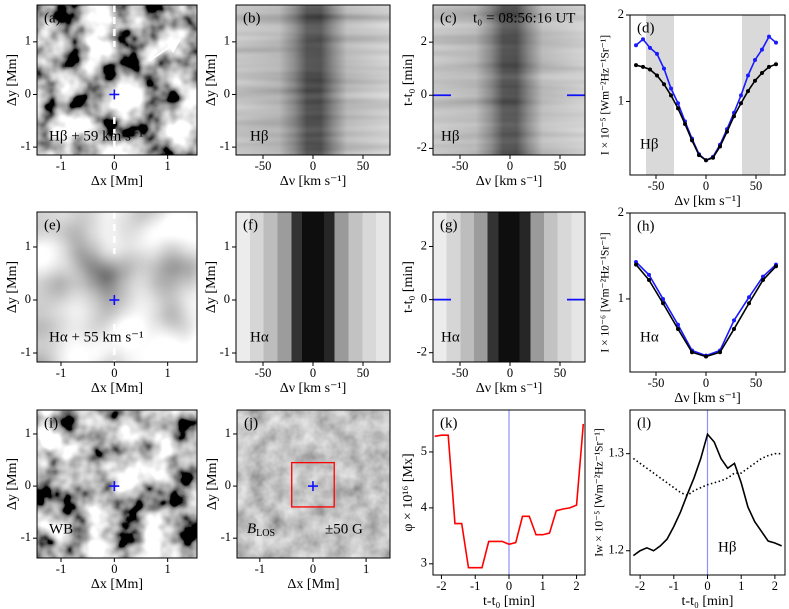  What do you see at coordinates (450, 136) in the screenshot?
I see `annotation: Hβ` at bounding box center [450, 136].